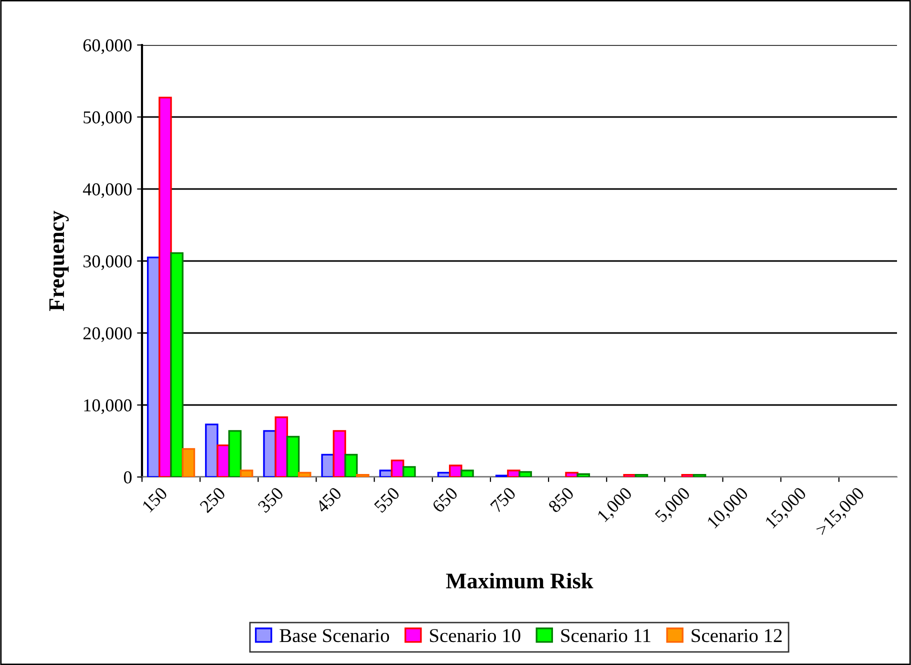 The height and width of the screenshot is (665, 911). Describe the element at coordinates (445, 500) in the screenshot. I see `x-tick-label: 650` at that location.